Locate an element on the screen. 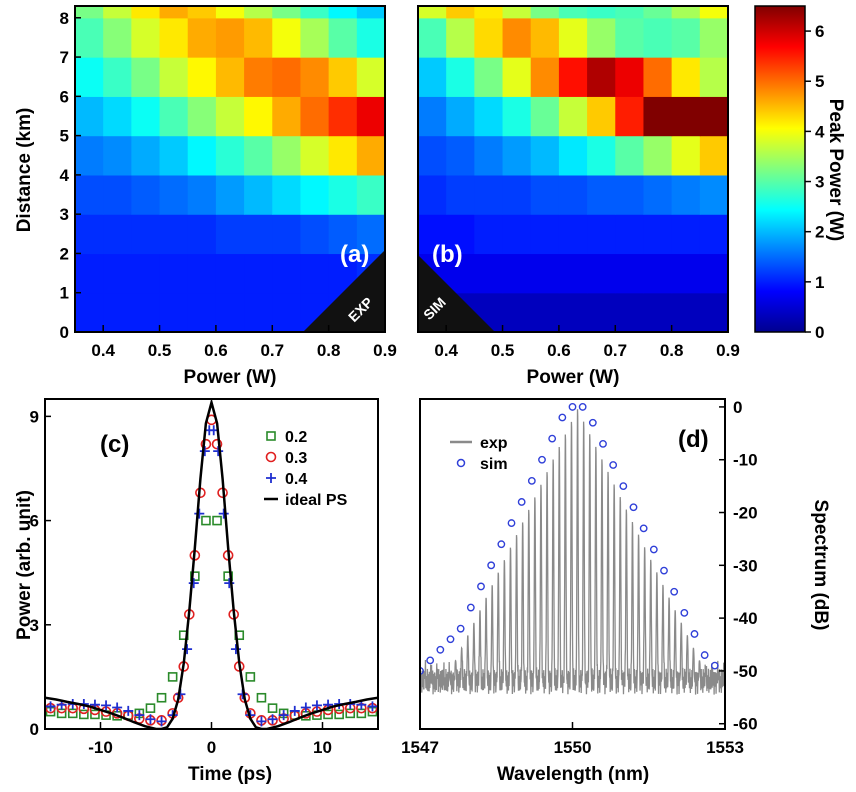  panel-d-ylabel: Spectrum (dB) is located at coordinates (820, 565).